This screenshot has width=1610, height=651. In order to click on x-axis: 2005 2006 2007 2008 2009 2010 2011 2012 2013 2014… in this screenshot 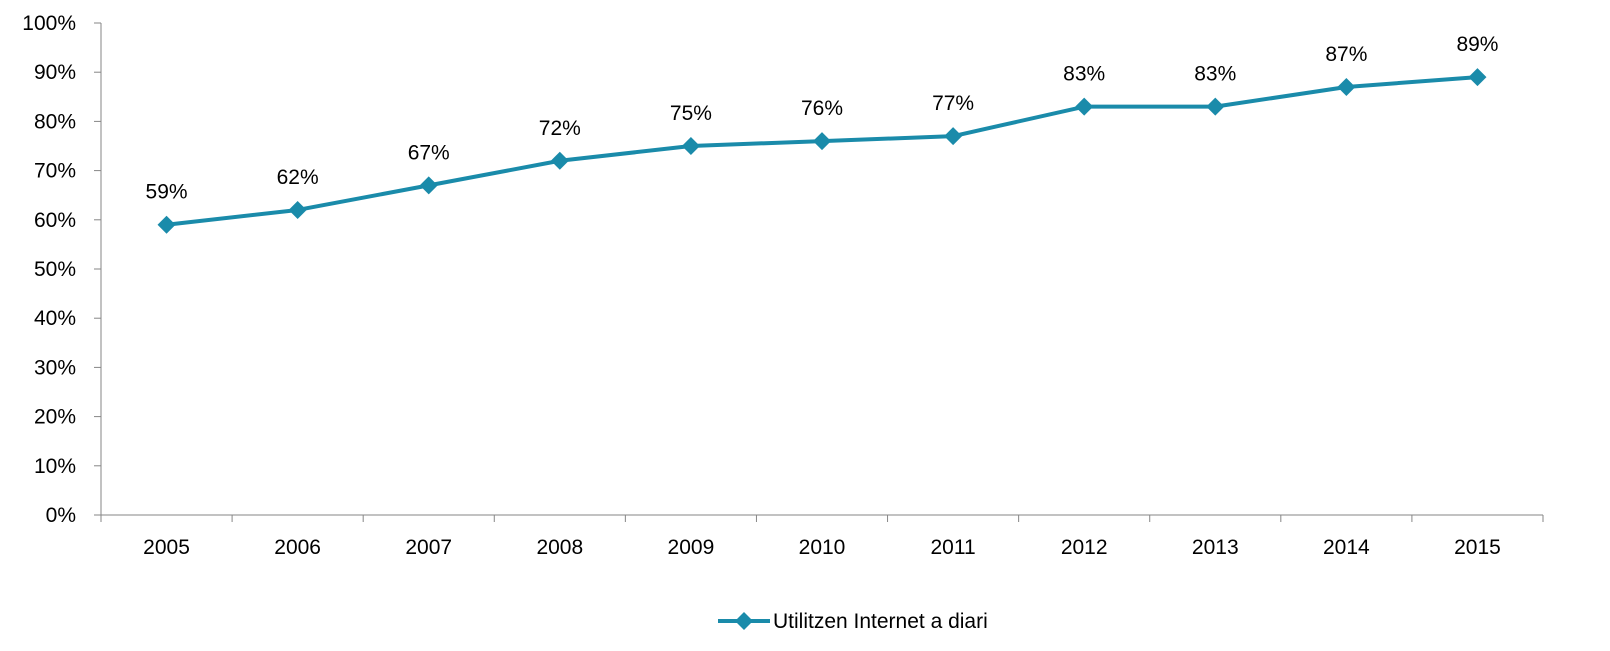, I will do `click(822, 536)`.